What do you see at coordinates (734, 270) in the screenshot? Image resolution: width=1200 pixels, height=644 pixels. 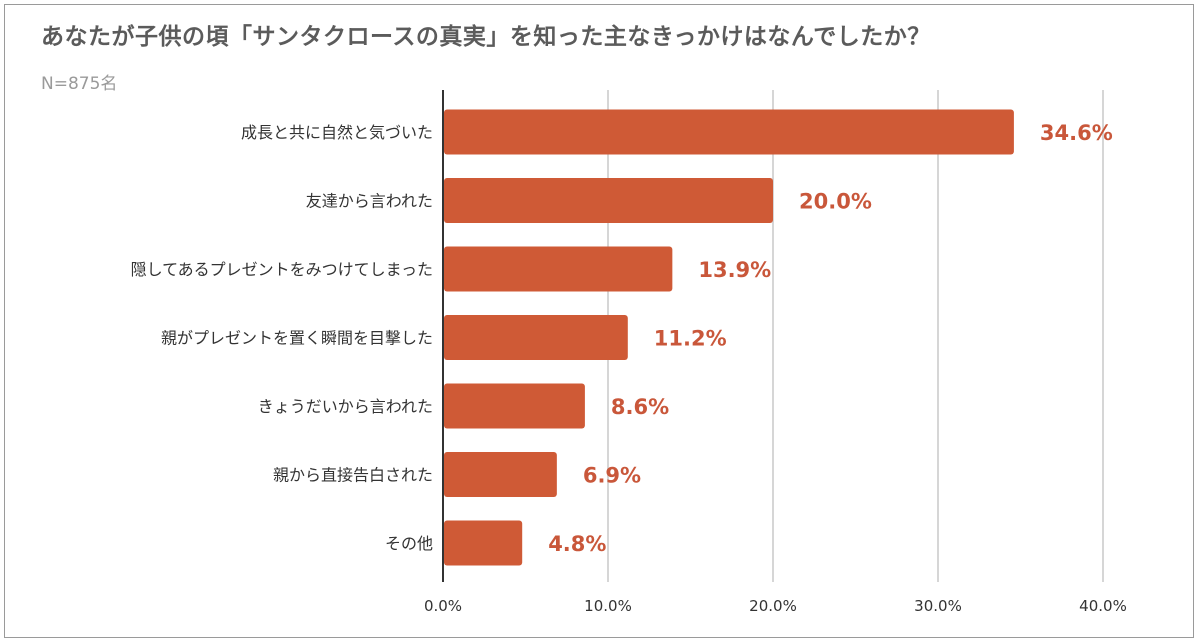 I see `value-label: 13.9%` at bounding box center [734, 270].